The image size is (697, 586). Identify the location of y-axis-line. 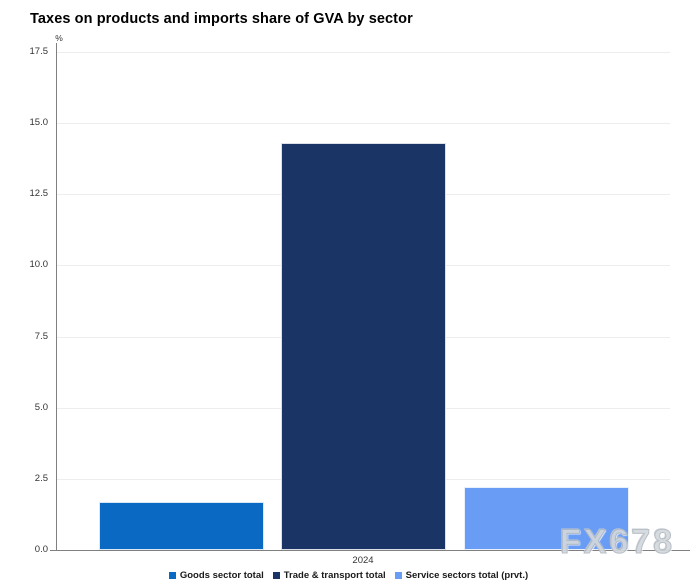
(56, 296).